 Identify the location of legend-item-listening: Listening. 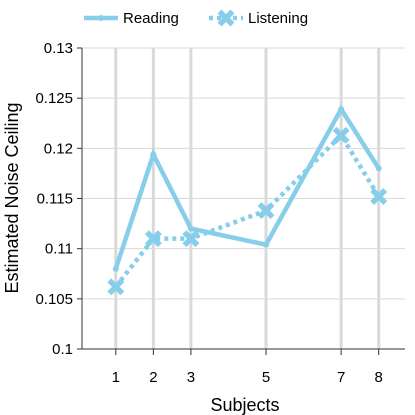
(258, 18).